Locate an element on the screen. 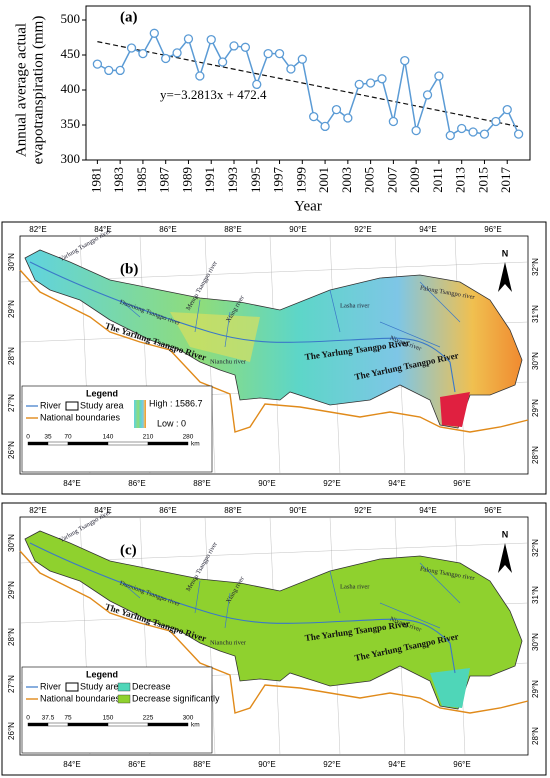  legend-item: Decrease significantly is located at coordinates (176, 698).